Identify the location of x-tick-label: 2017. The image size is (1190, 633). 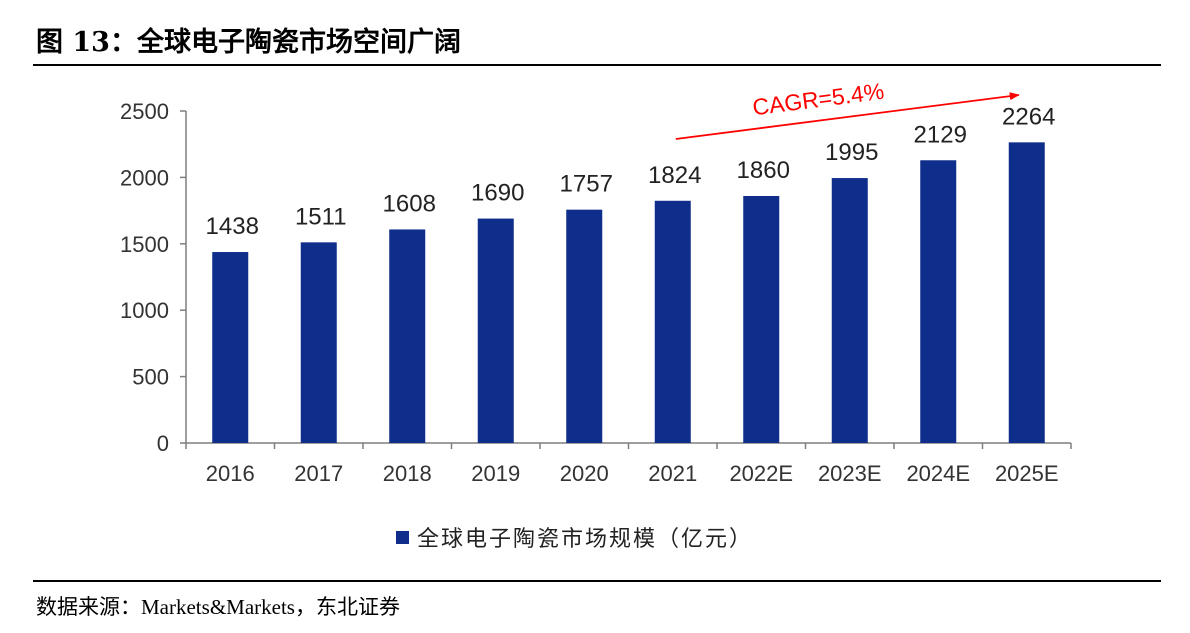
(318, 473).